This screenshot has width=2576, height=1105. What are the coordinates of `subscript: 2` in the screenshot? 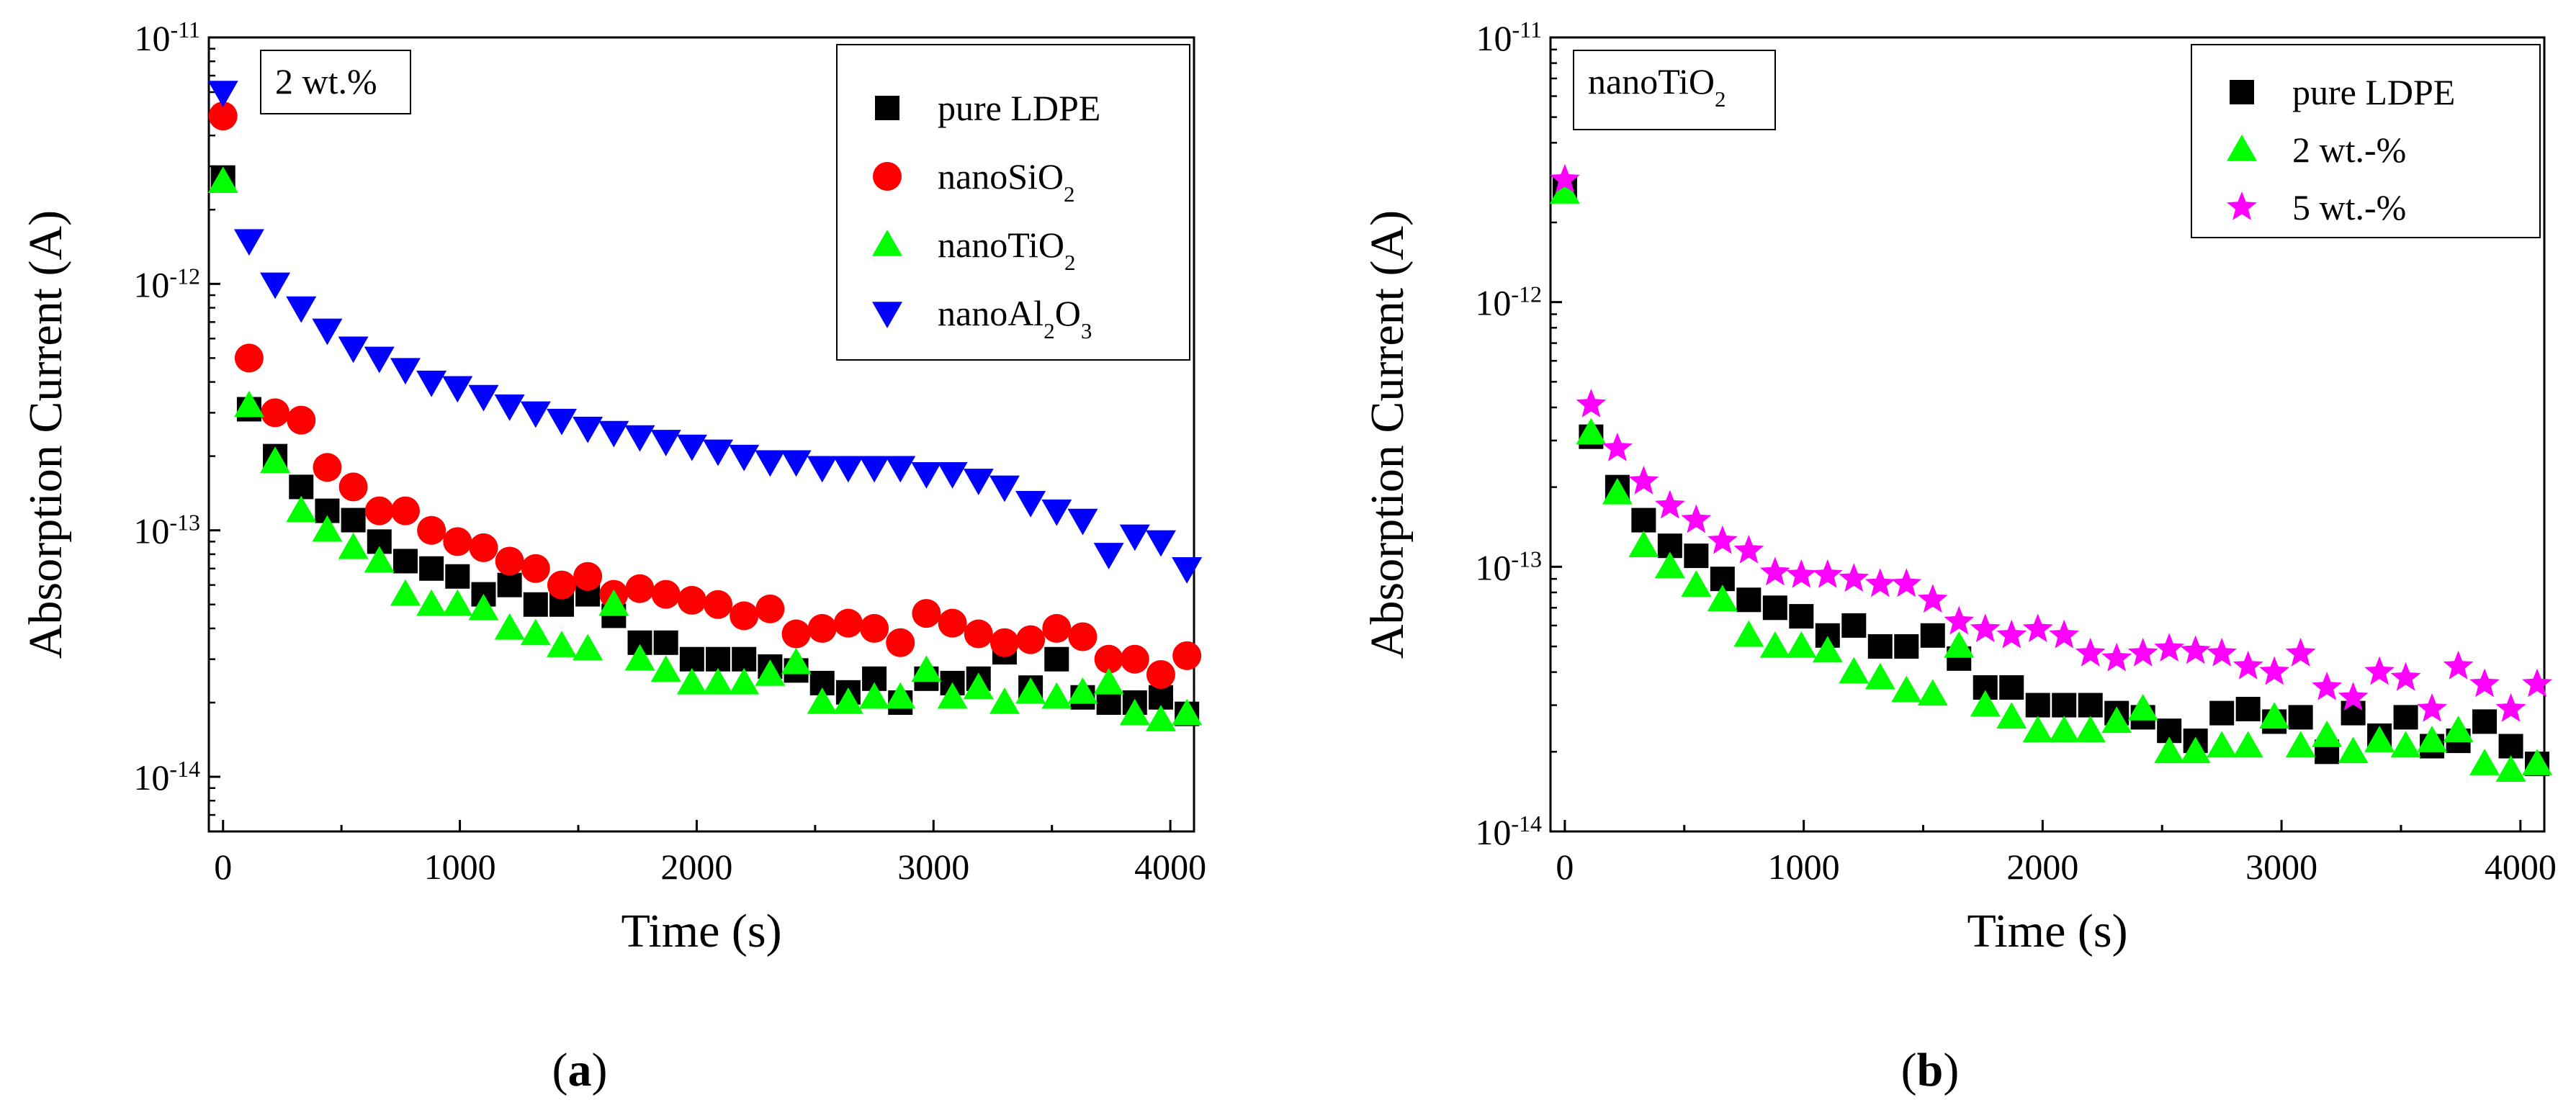 It's located at (1720, 99).